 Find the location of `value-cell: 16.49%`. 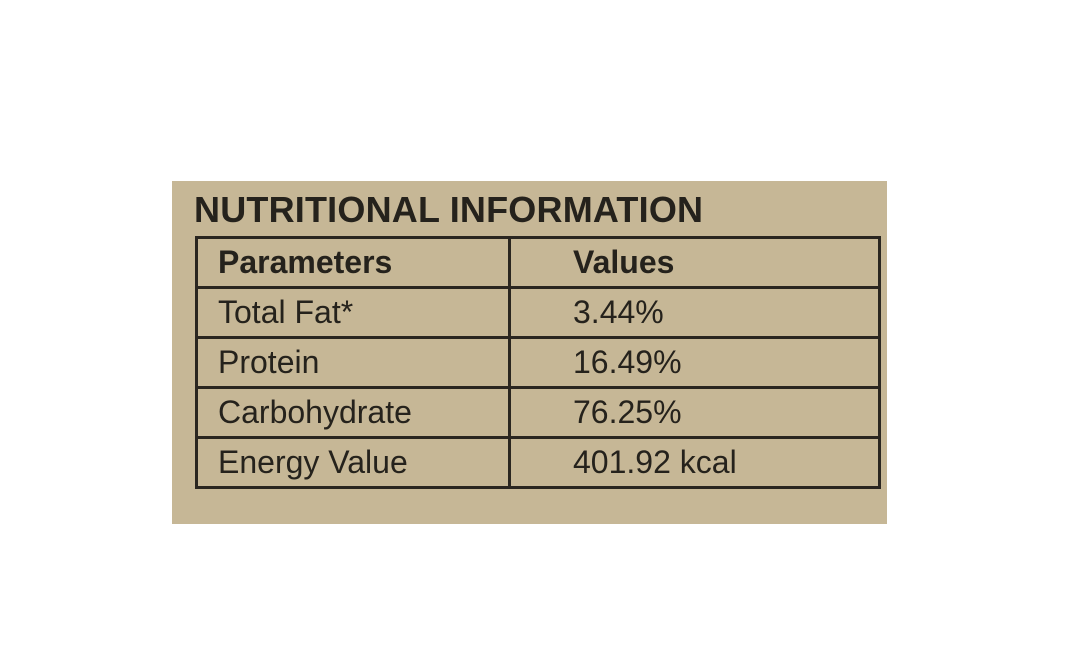

value-cell: 16.49% is located at coordinates (694, 362).